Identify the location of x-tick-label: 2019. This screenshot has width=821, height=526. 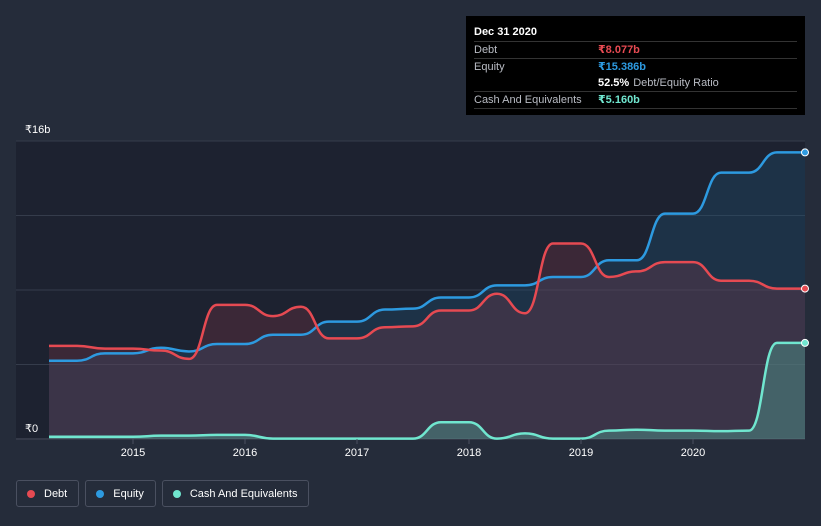
(581, 453).